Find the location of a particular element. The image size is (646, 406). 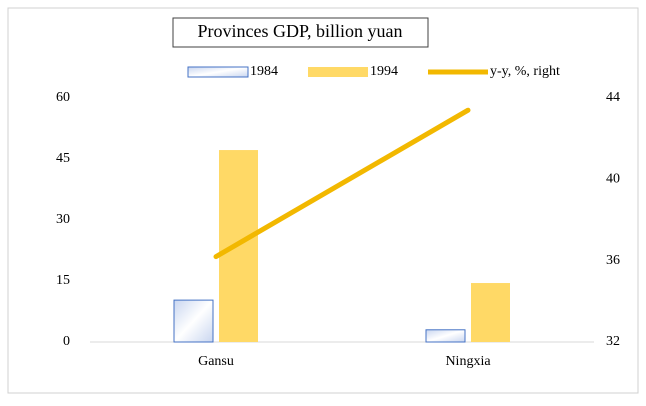

x-tick-label: Gansu is located at coordinates (216, 361).